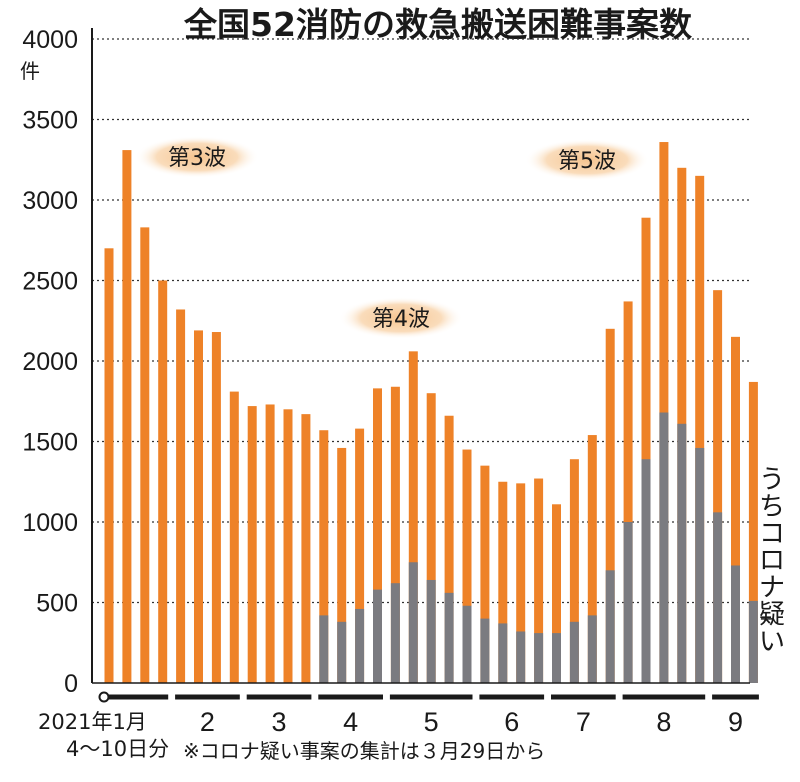  What do you see at coordinates (104, 697) in the screenshot?
I see `start-marker` at bounding box center [104, 697].